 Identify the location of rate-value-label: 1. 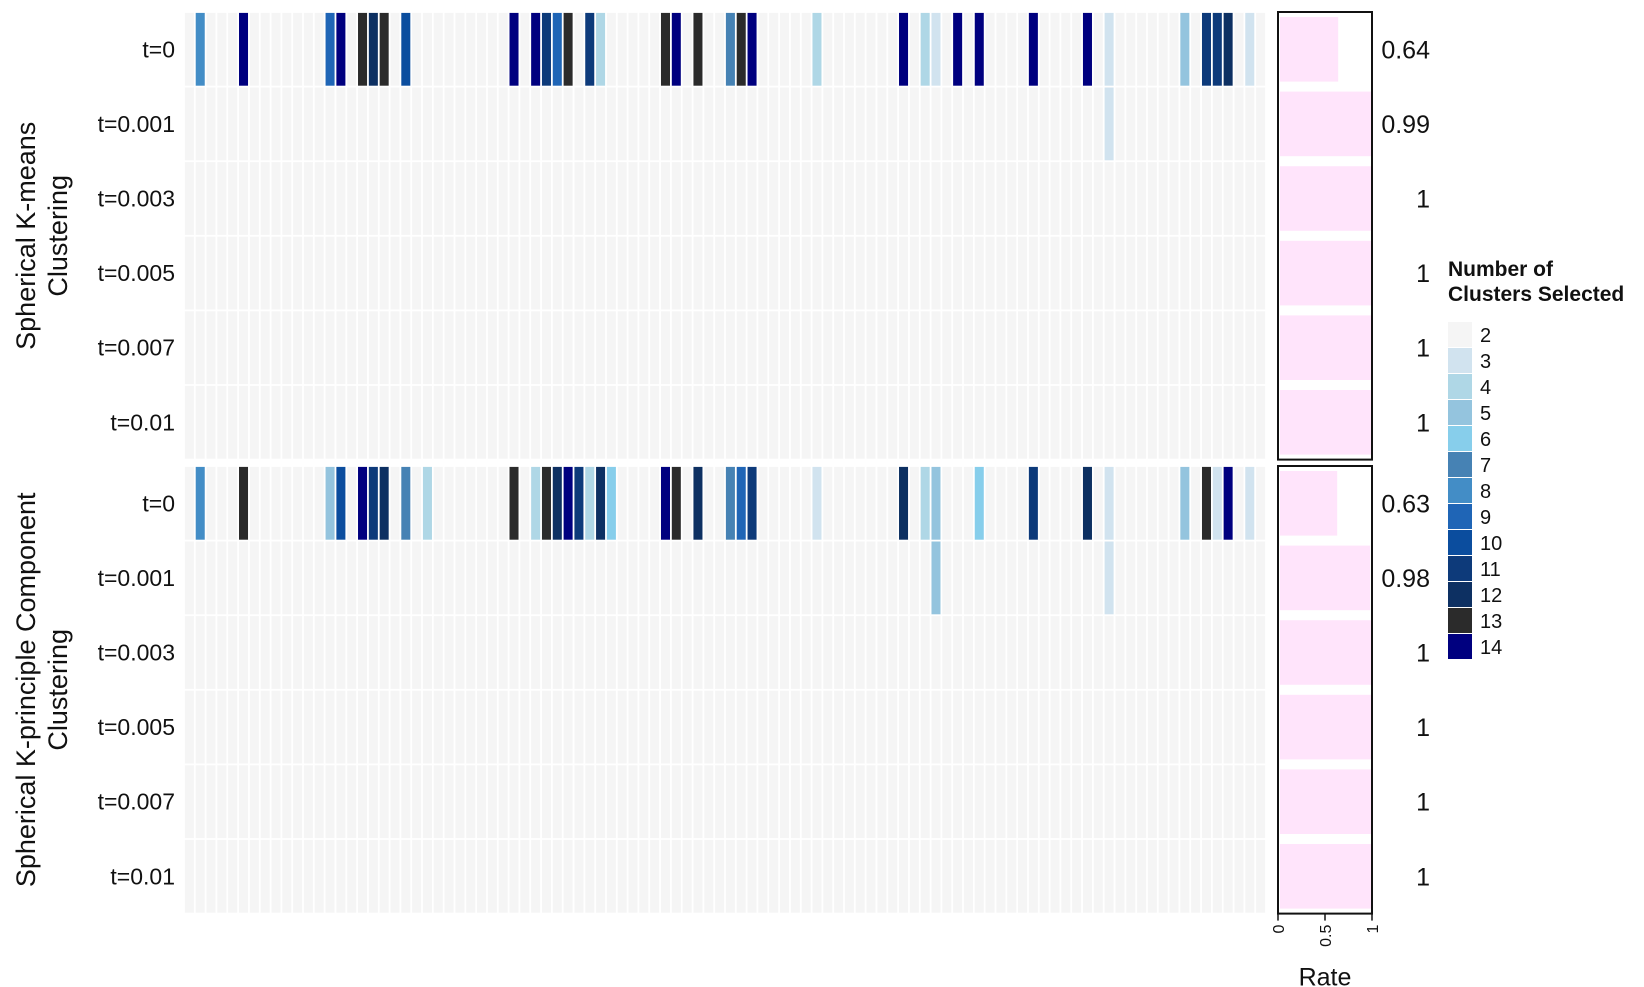
(1423, 274).